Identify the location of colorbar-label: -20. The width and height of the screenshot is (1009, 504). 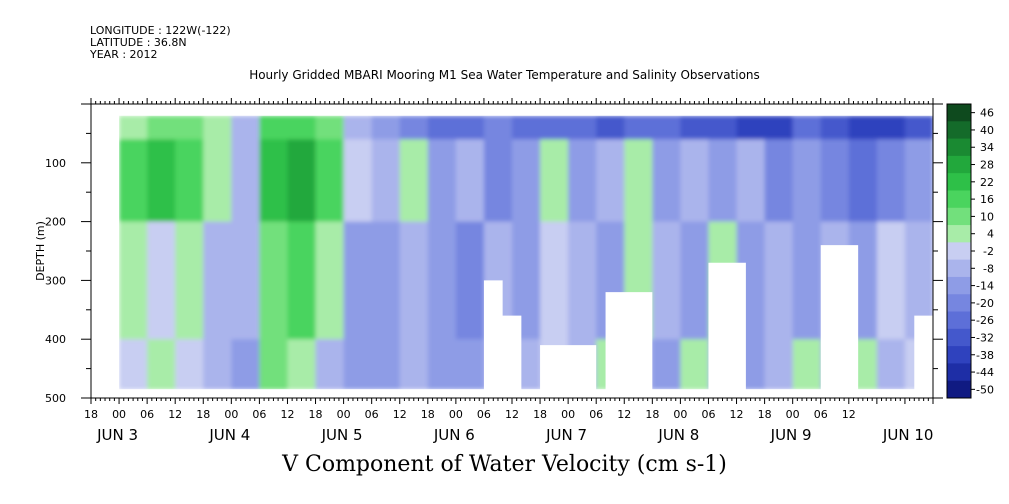
(985, 303).